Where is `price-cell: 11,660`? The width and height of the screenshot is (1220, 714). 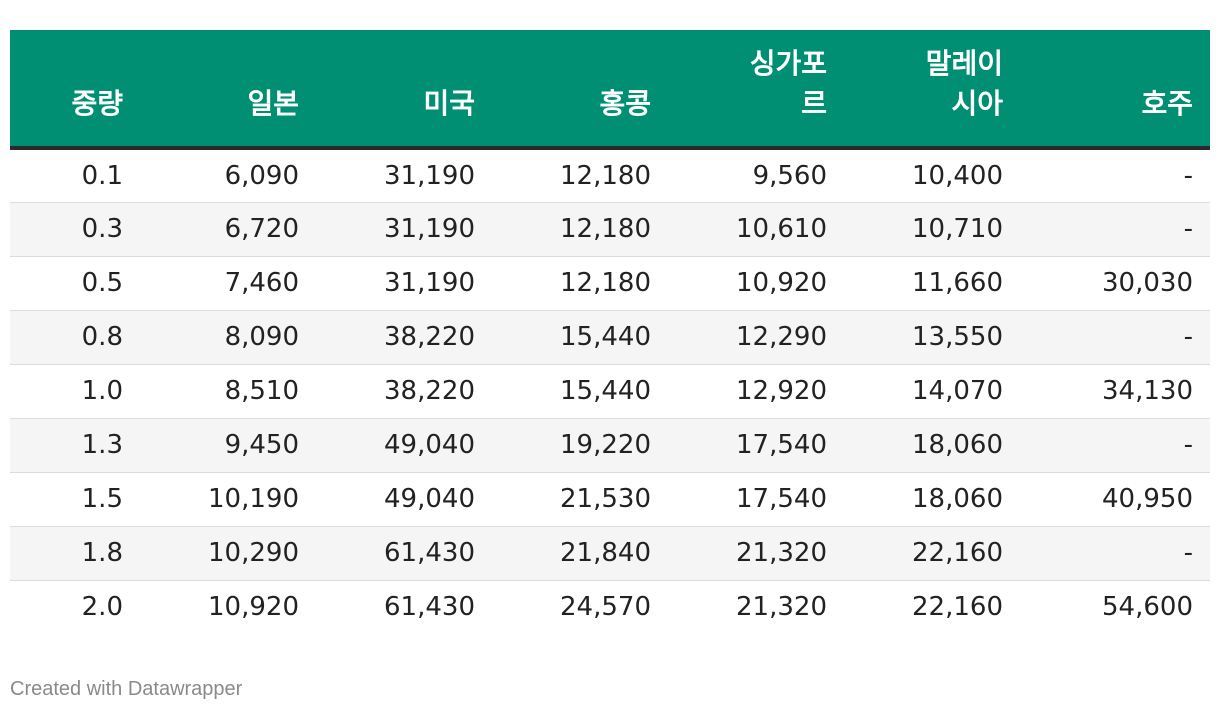 price-cell: 11,660 is located at coordinates (932, 283).